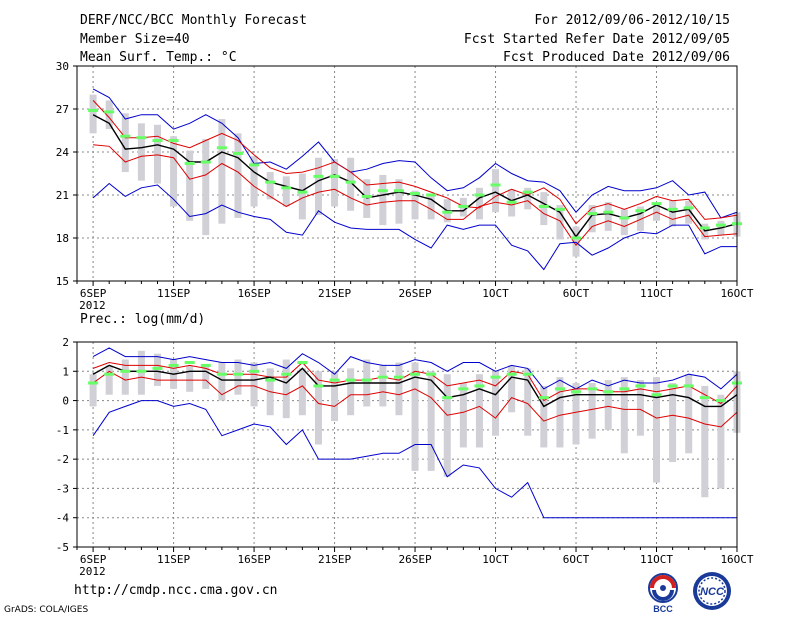 This screenshot has height=618, width=800. Describe the element at coordinates (495, 293) in the screenshot. I see `temp-x-tick-label: 1OCT` at that location.